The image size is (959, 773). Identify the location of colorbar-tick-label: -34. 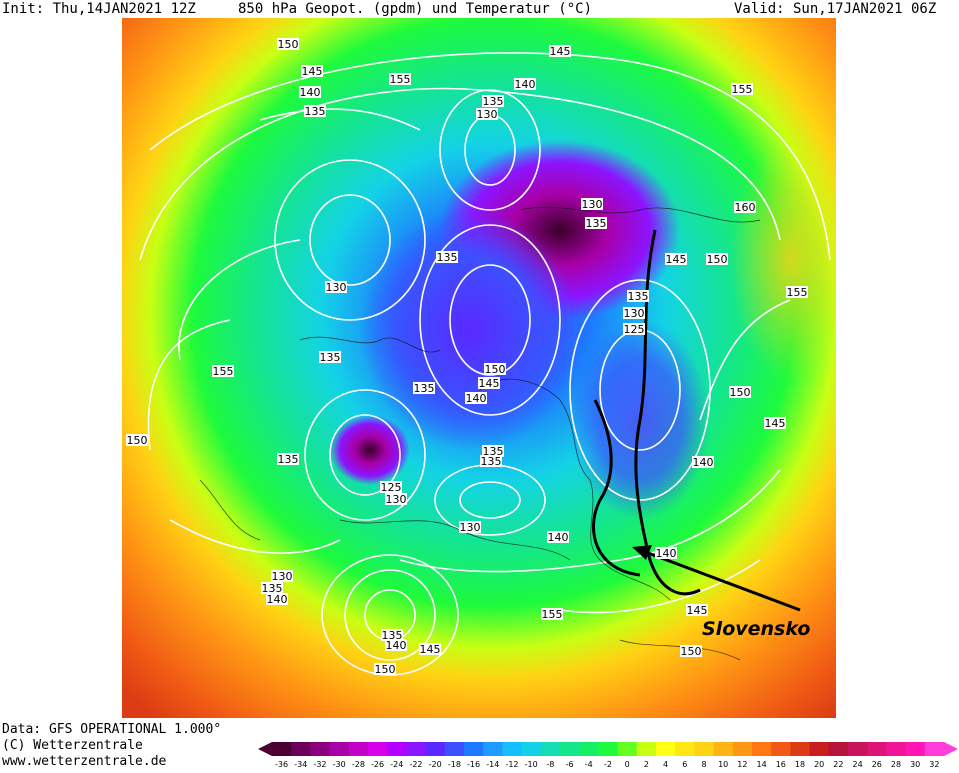
(300, 764).